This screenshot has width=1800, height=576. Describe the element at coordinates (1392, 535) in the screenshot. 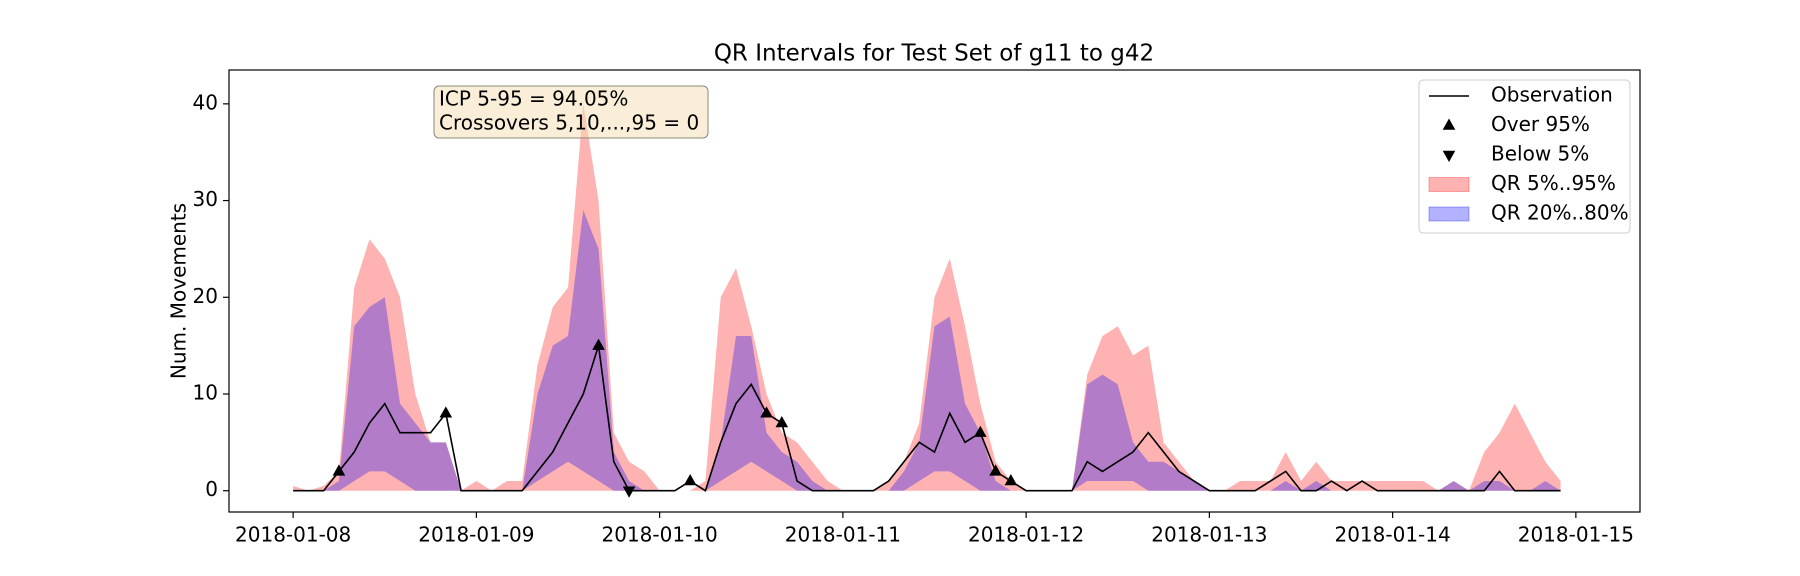

I see `x-tick-label: 2018-01-14` at that location.